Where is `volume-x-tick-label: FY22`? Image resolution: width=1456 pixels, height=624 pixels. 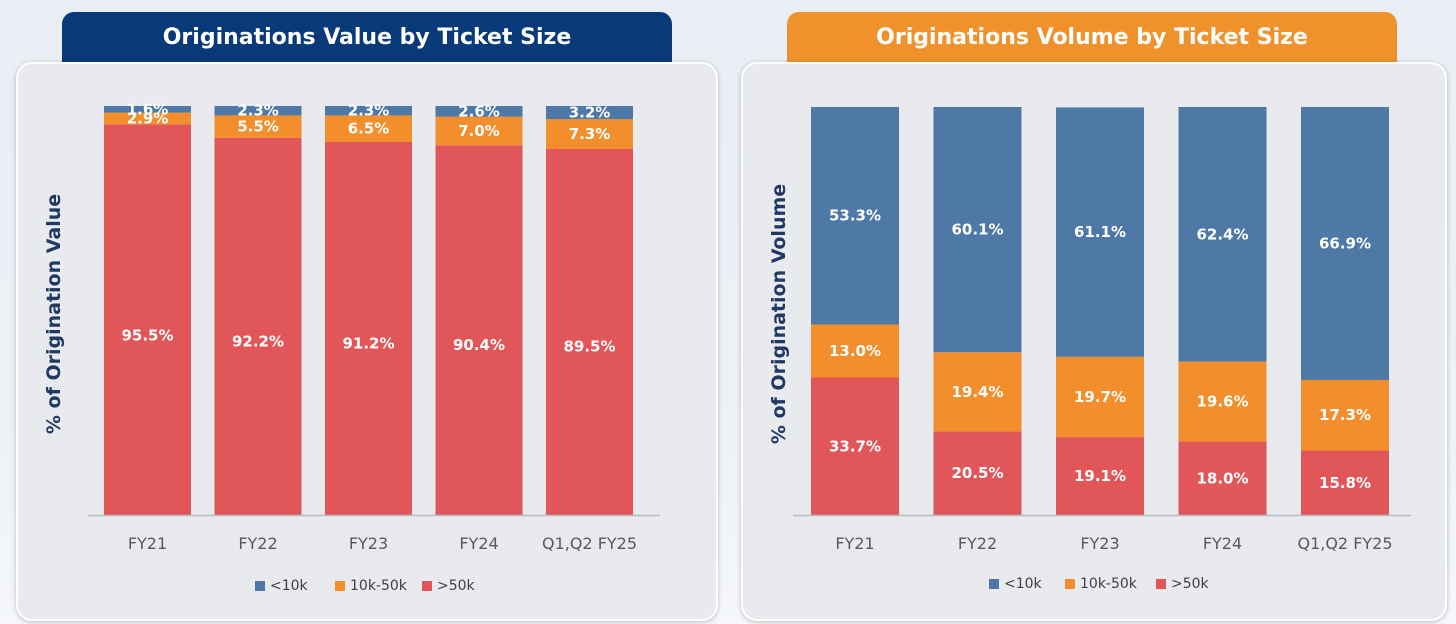 volume-x-tick-label: FY22 is located at coordinates (977, 543).